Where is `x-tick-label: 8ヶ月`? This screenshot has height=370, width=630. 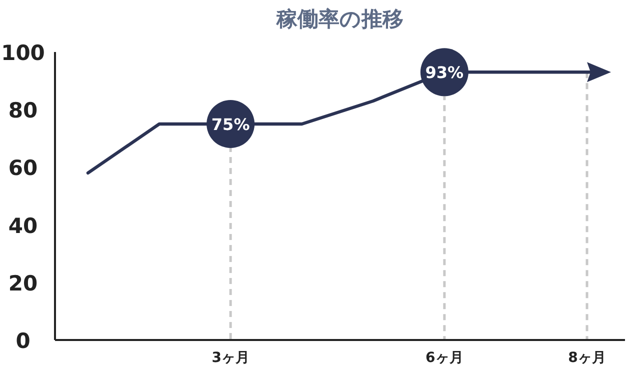 x-tick-label: 8ヶ月 is located at coordinates (587, 358).